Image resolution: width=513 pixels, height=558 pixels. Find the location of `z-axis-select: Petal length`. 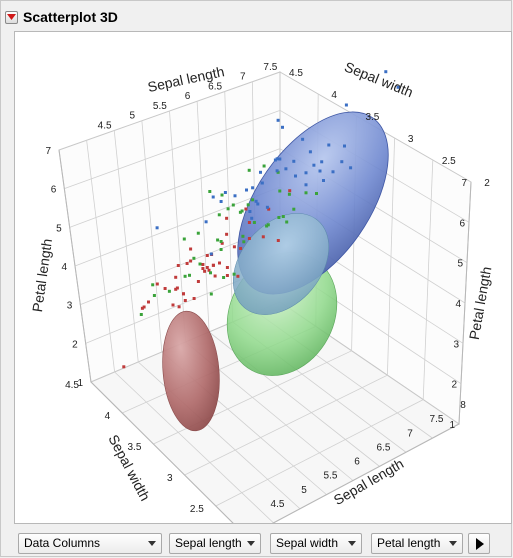

z-axis-select: Petal length is located at coordinates (417, 543).